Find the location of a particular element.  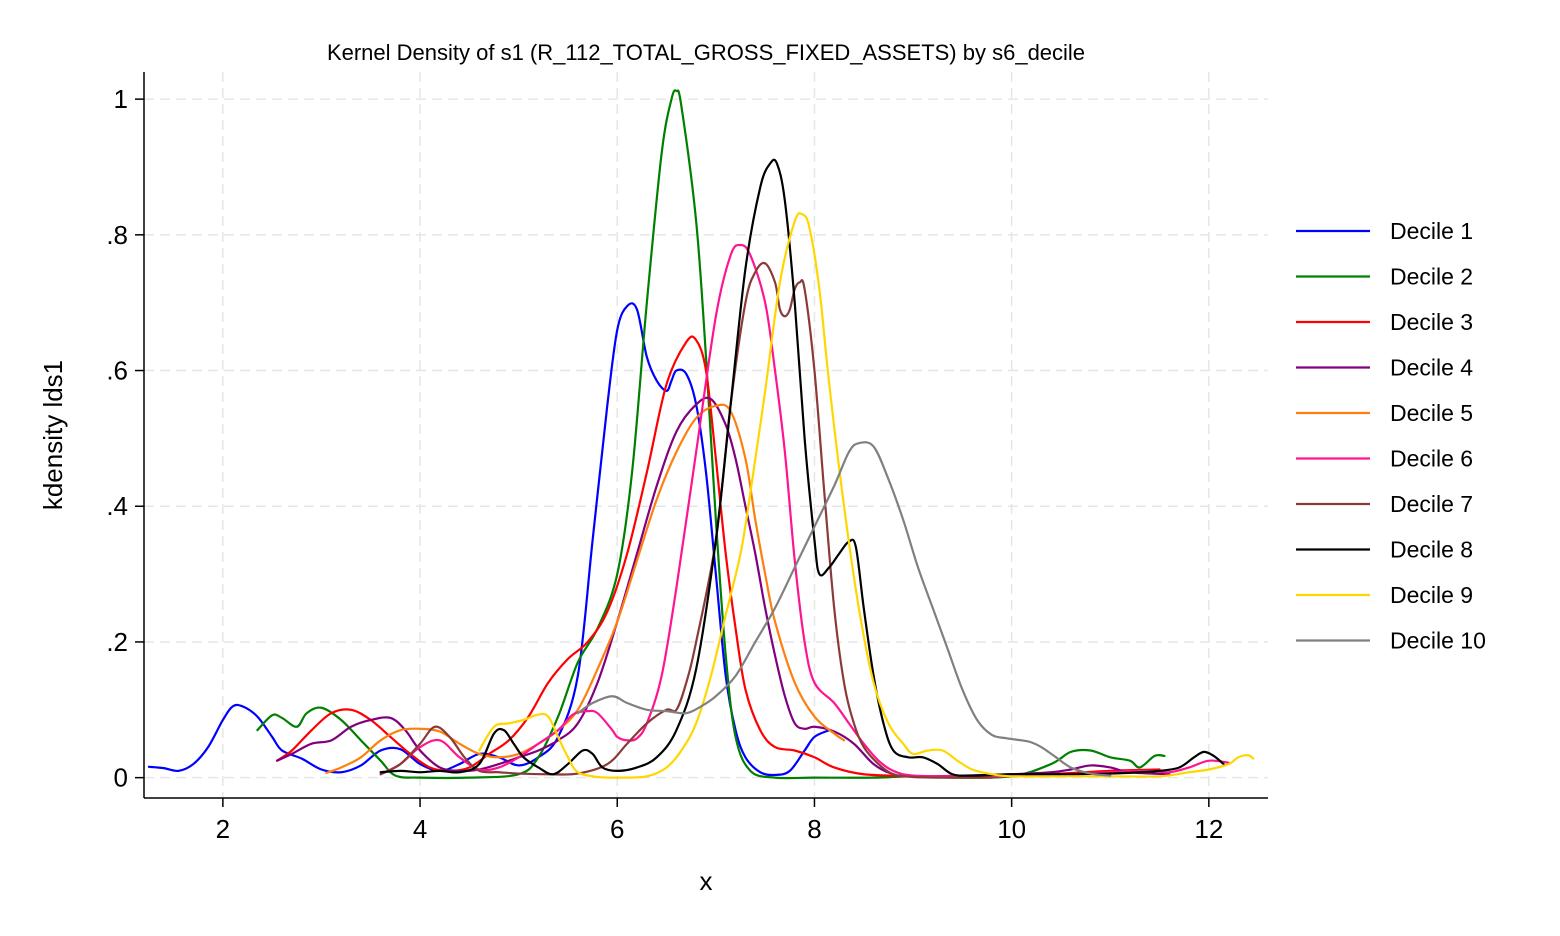

legend-label-decile-4: Decile 4 is located at coordinates (1431, 368).